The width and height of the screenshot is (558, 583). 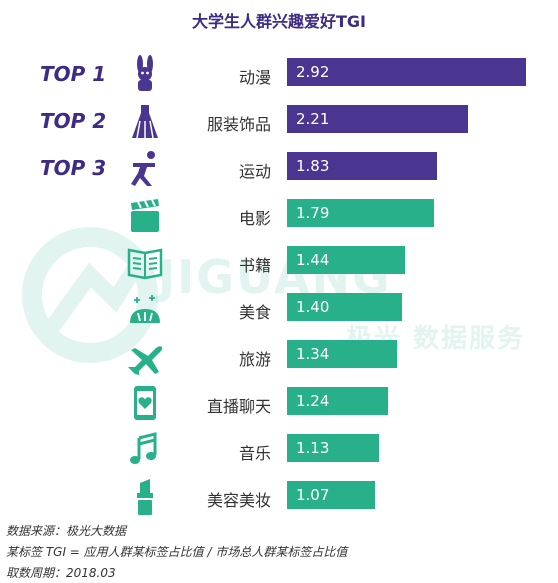 What do you see at coordinates (66, 531) in the screenshot?
I see `footer-source: 数据来源：极光大数据` at bounding box center [66, 531].